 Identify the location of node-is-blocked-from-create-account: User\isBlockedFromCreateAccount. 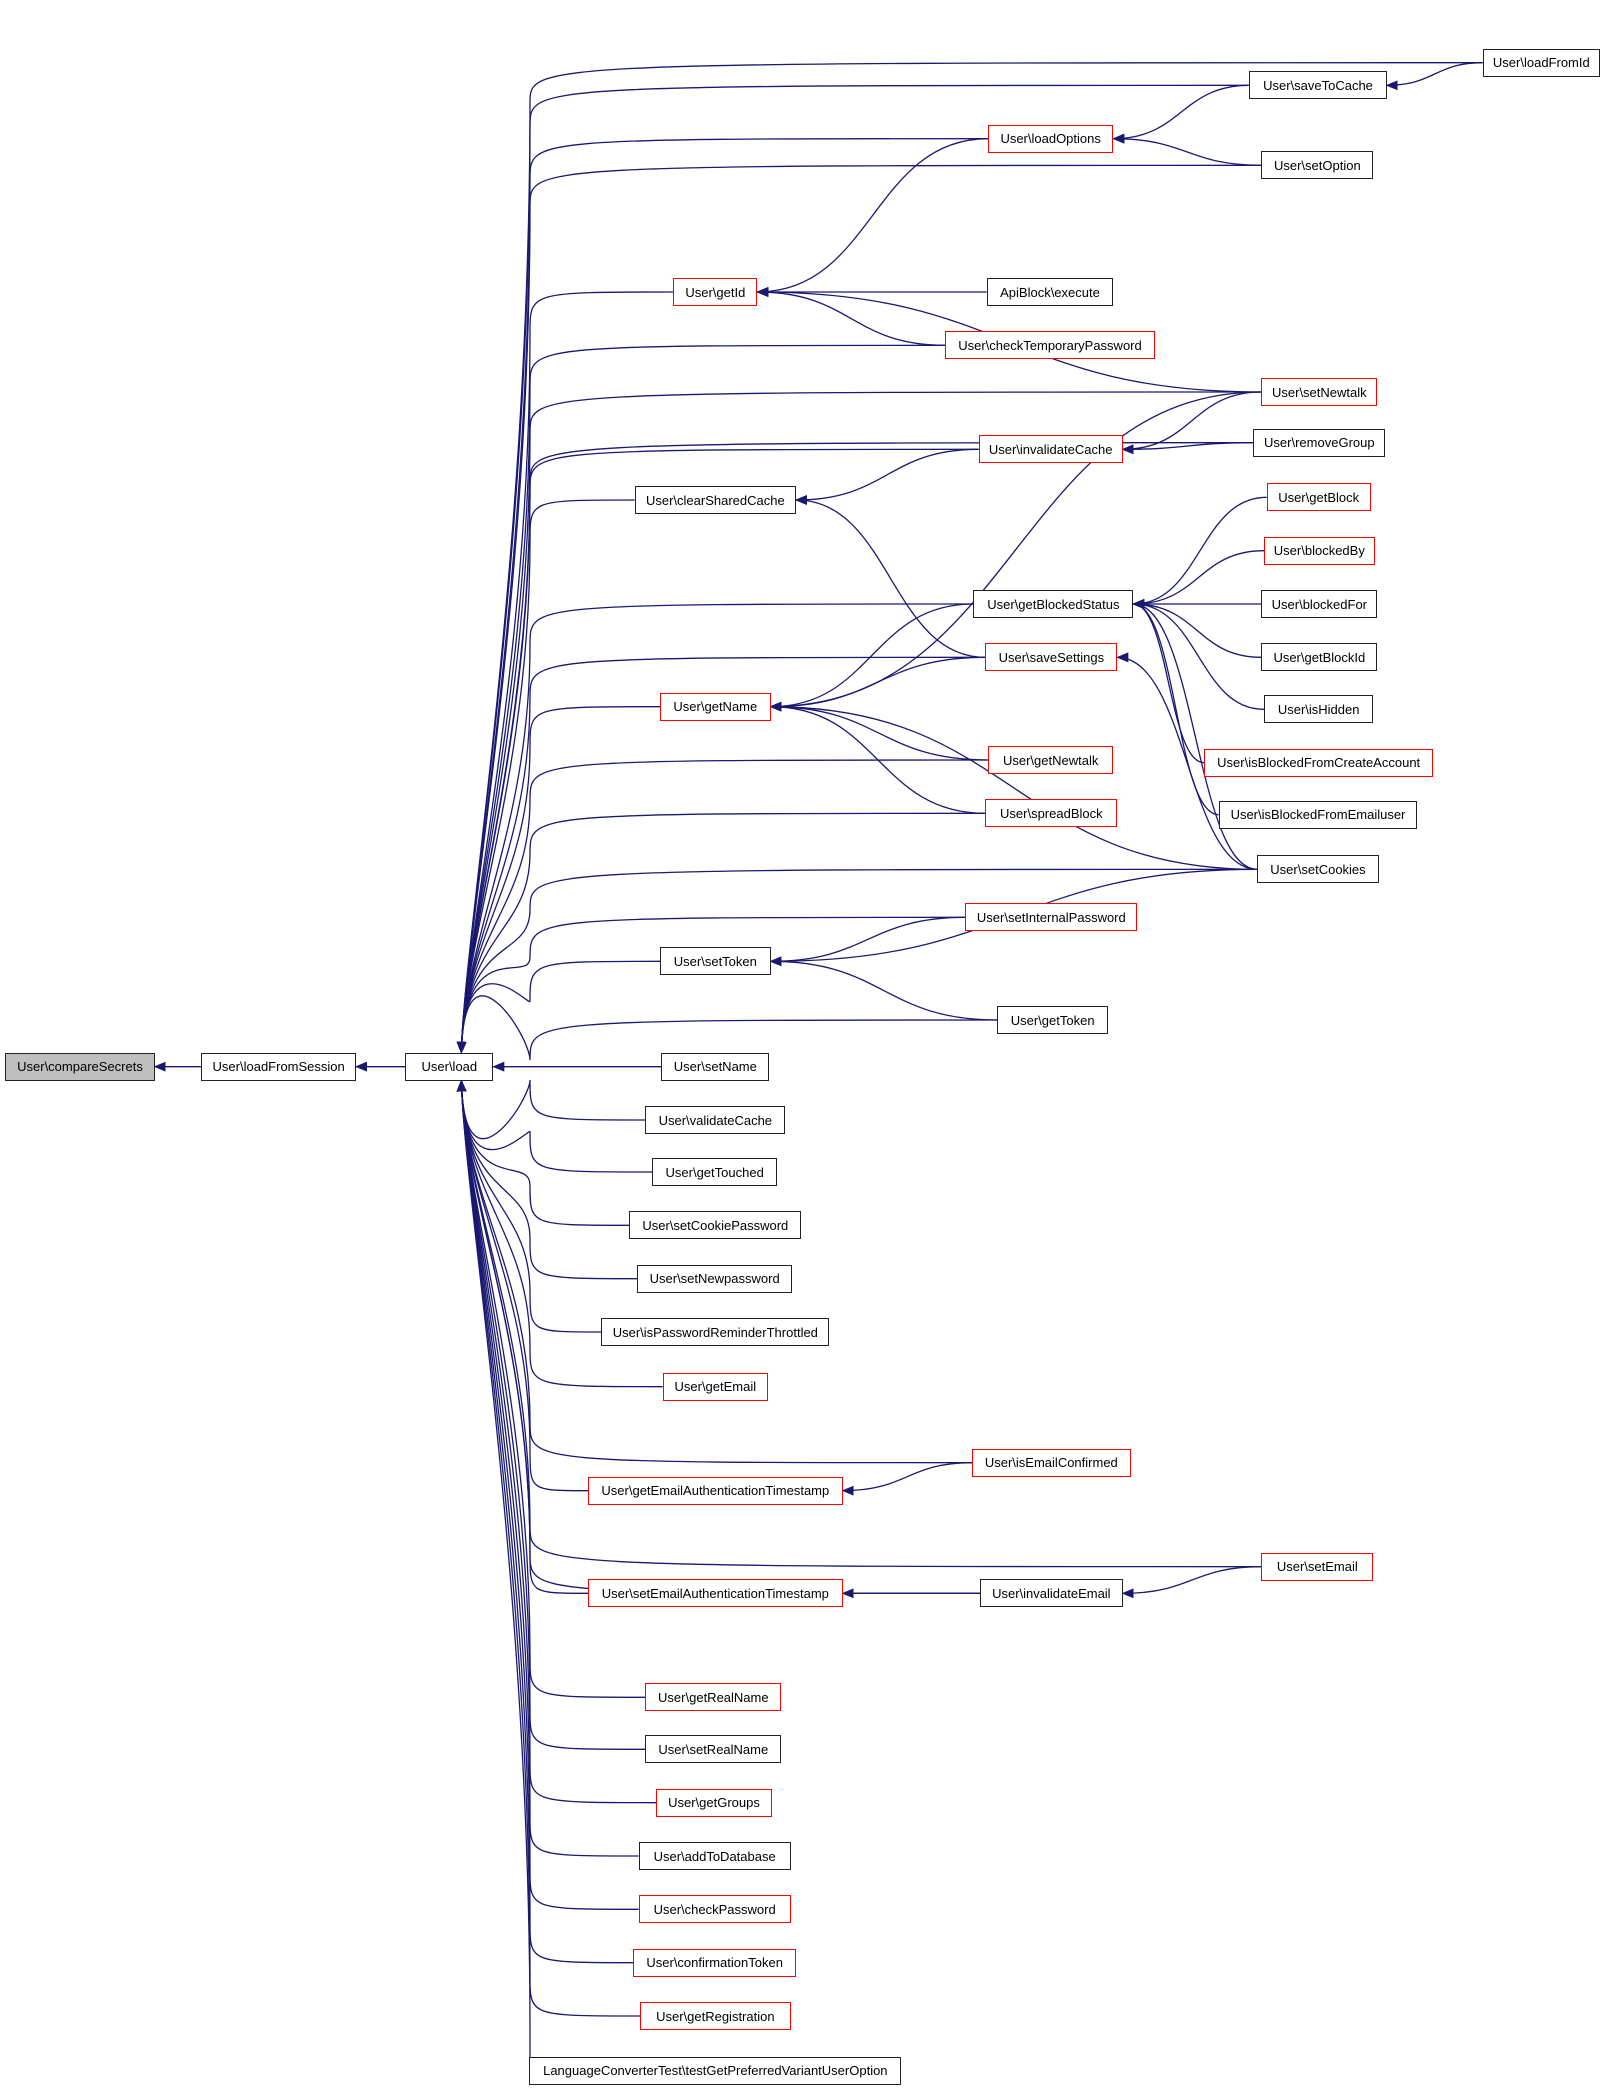
(1319, 762).